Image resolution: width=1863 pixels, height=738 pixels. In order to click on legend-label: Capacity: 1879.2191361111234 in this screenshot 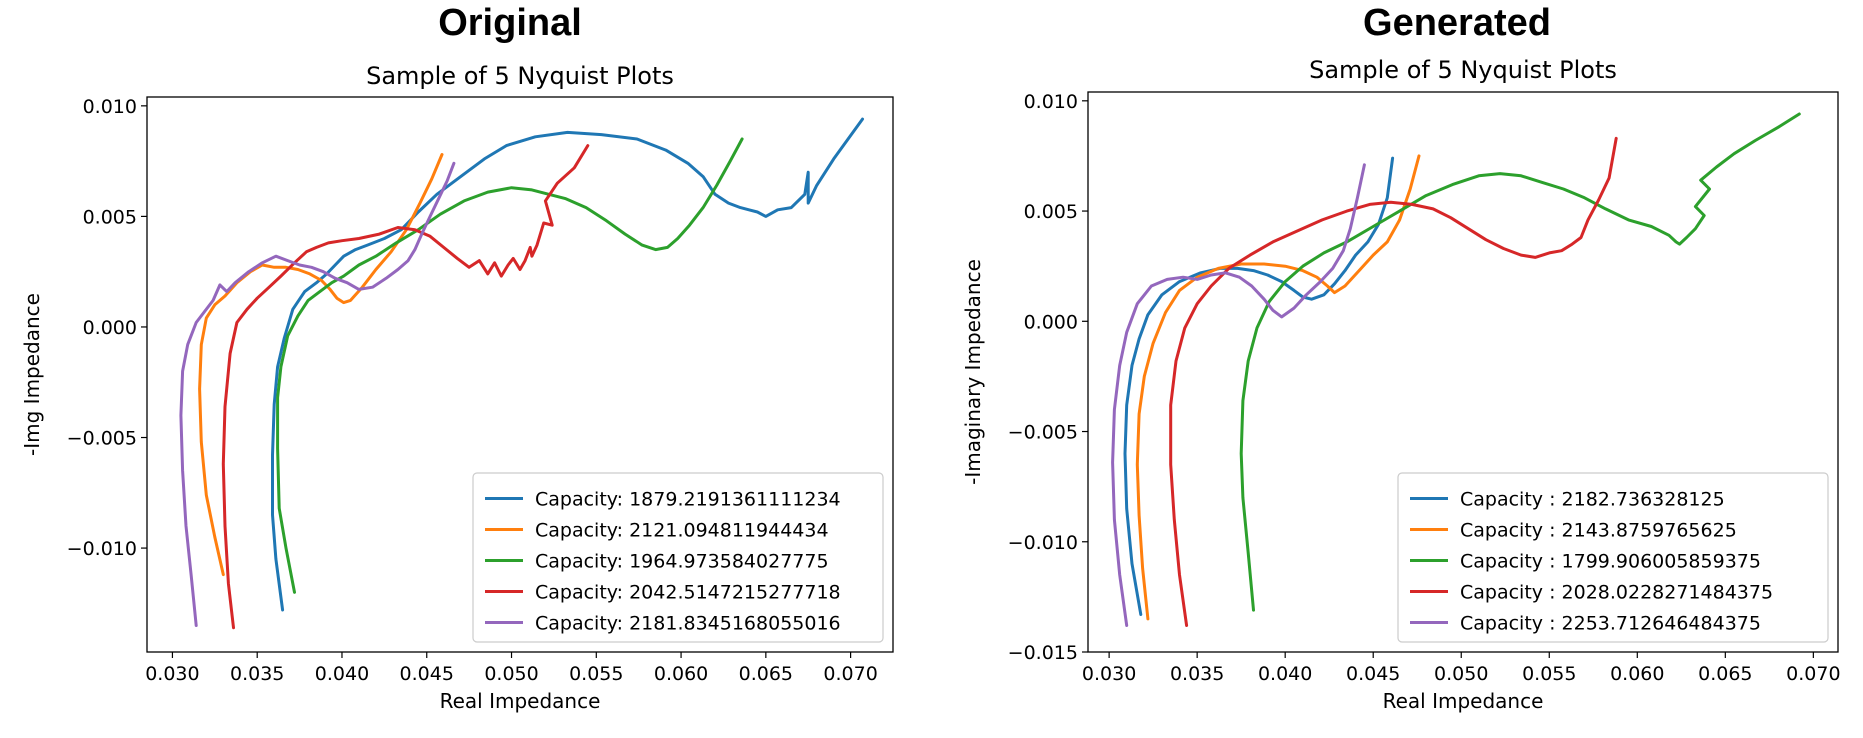, I will do `click(688, 500)`.